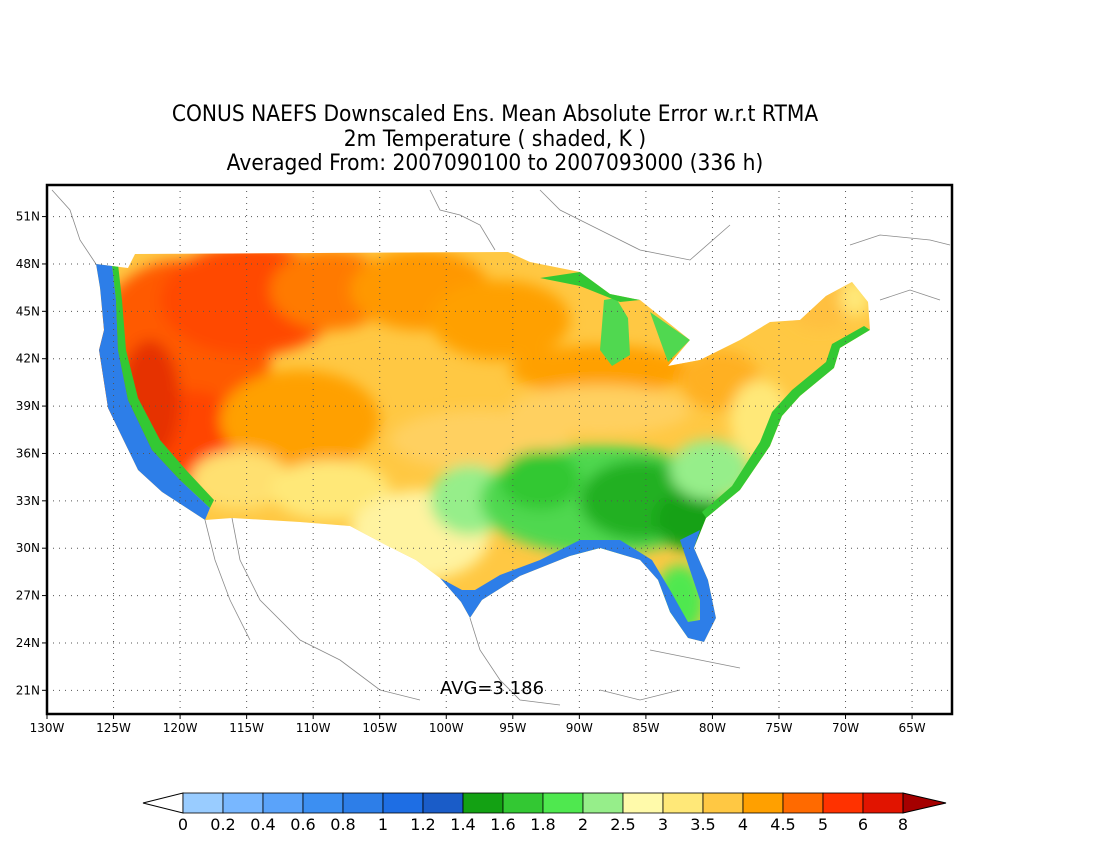 This screenshot has height=850, width=1100. What do you see at coordinates (712, 728) in the screenshot?
I see `lon-tick-label: 80W` at bounding box center [712, 728].